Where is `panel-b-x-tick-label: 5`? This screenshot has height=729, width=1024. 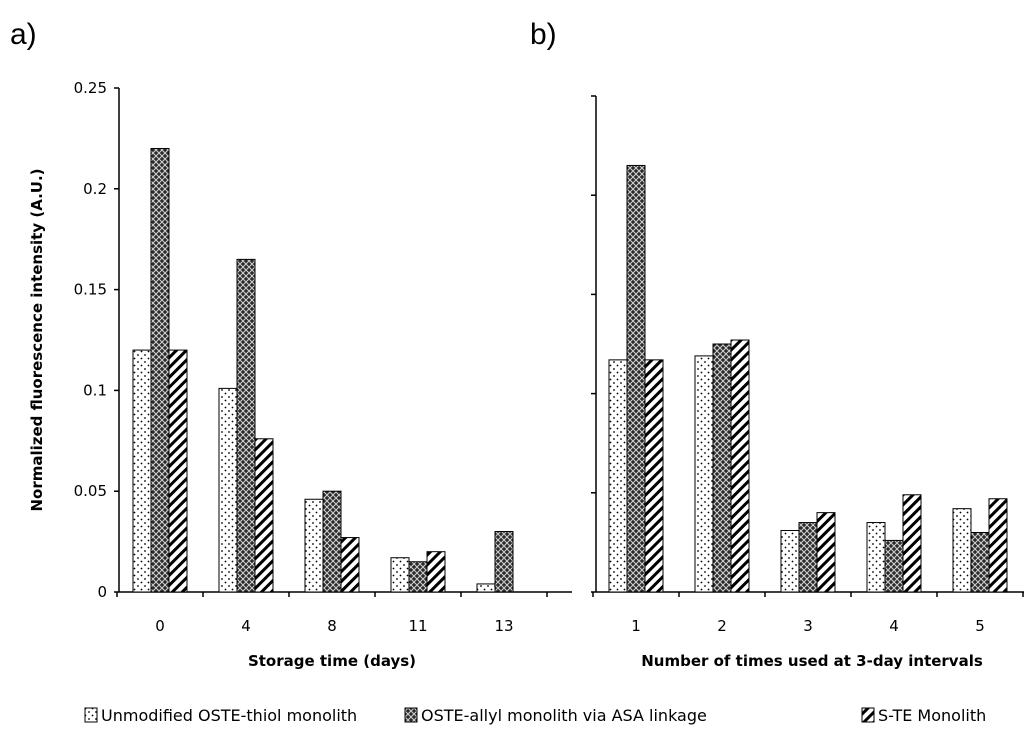 panel-b-x-tick-label: 5 is located at coordinates (980, 626).